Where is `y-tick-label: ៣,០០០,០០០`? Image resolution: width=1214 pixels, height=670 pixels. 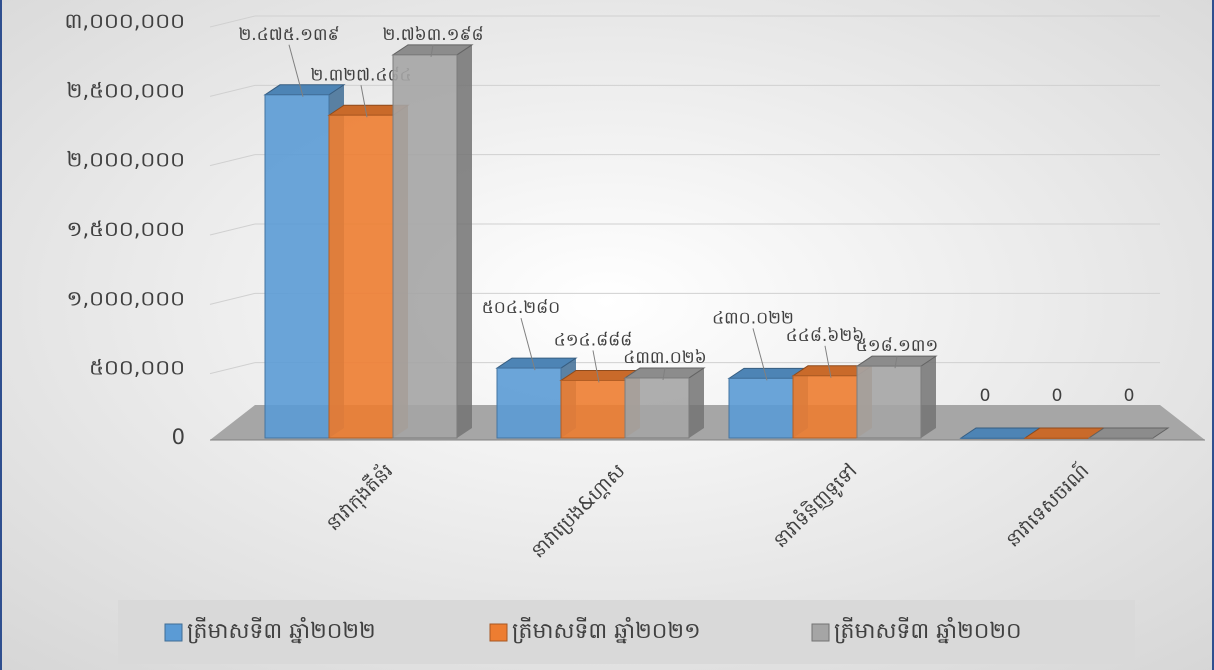
y-tick-label: ៣,០០០,០០០ is located at coordinates (124, 21).